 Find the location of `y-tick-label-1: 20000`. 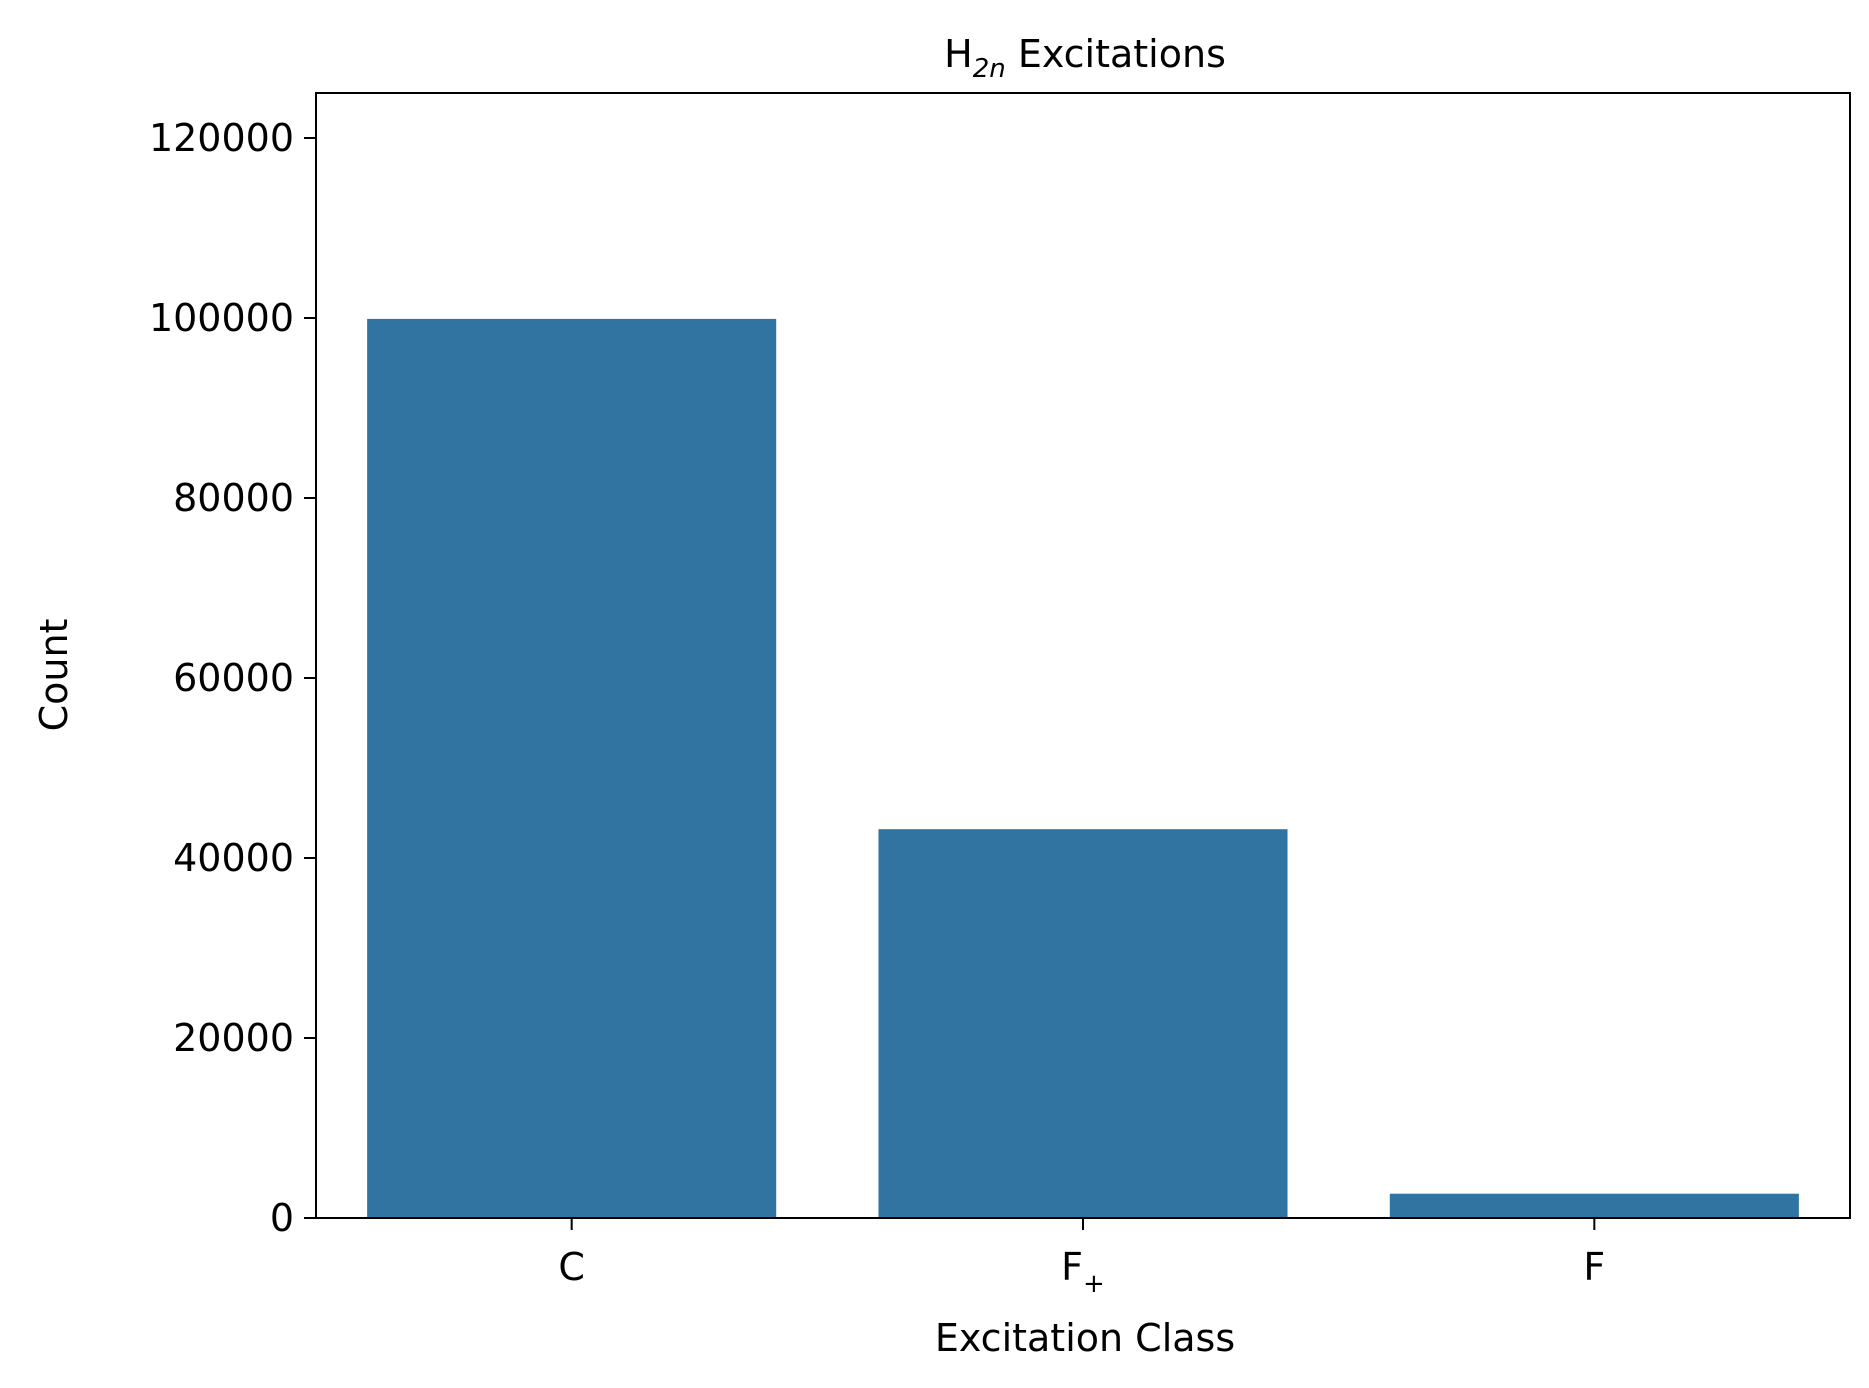

y-tick-label-1: 20000 is located at coordinates (233, 1038).